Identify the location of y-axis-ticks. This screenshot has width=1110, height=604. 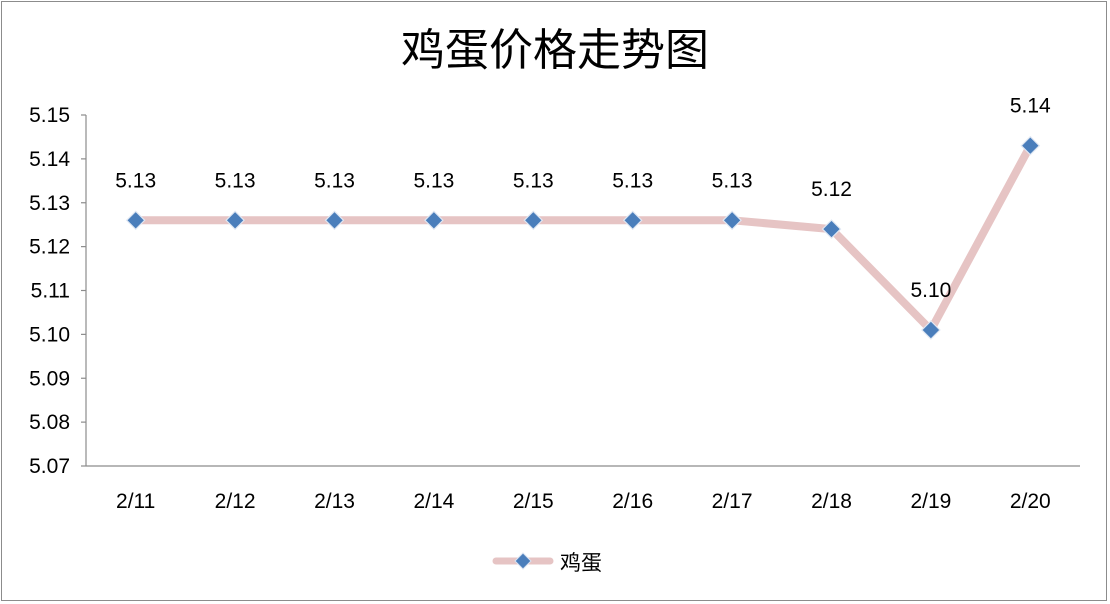
(83, 290).